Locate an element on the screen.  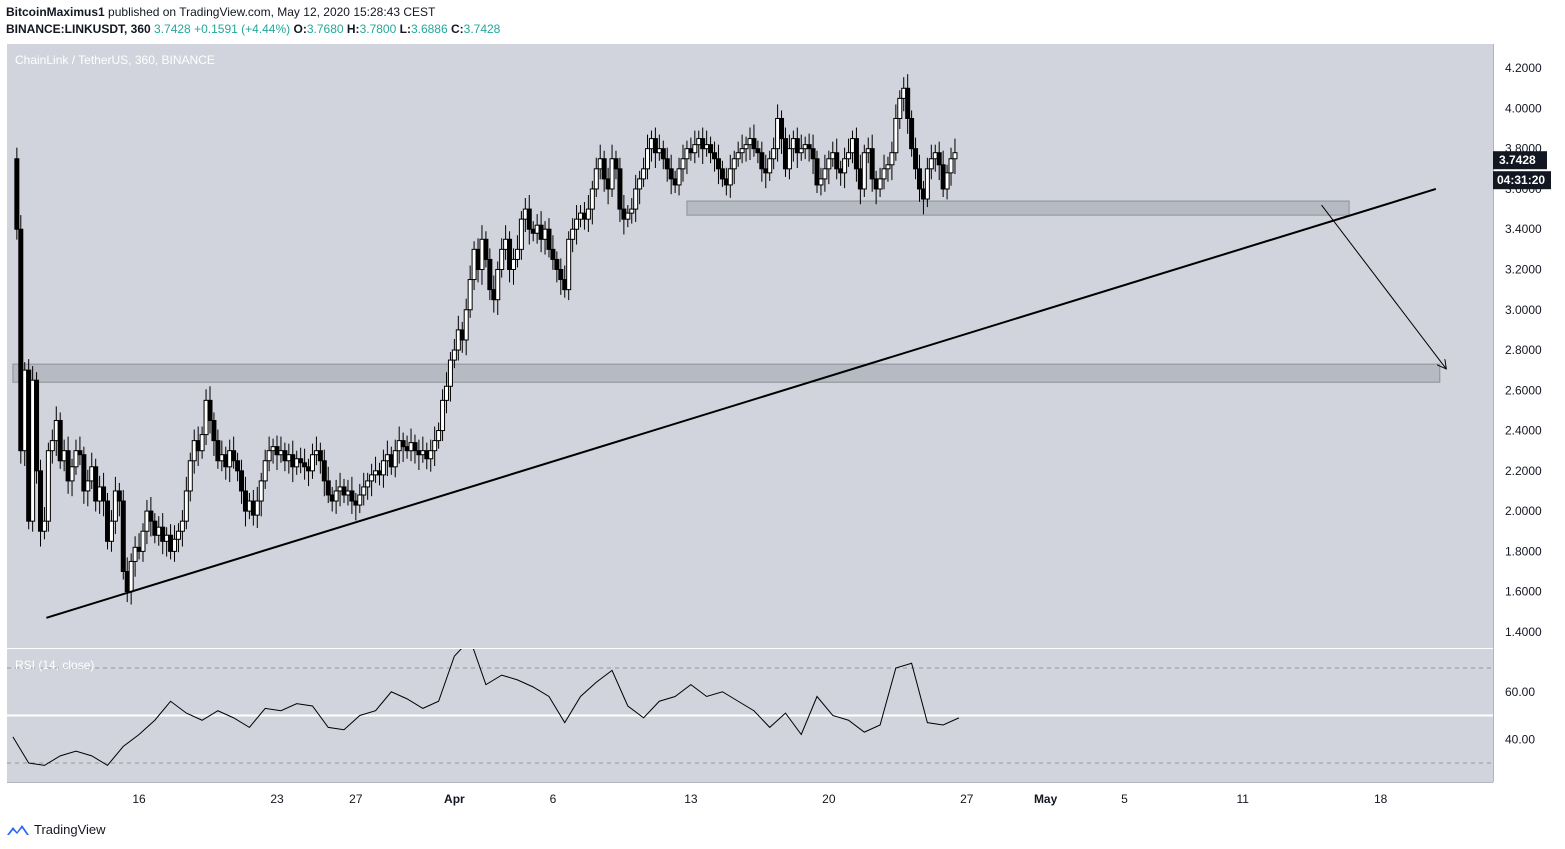
author-name: BitcoinMaximus1 is located at coordinates (55, 12).